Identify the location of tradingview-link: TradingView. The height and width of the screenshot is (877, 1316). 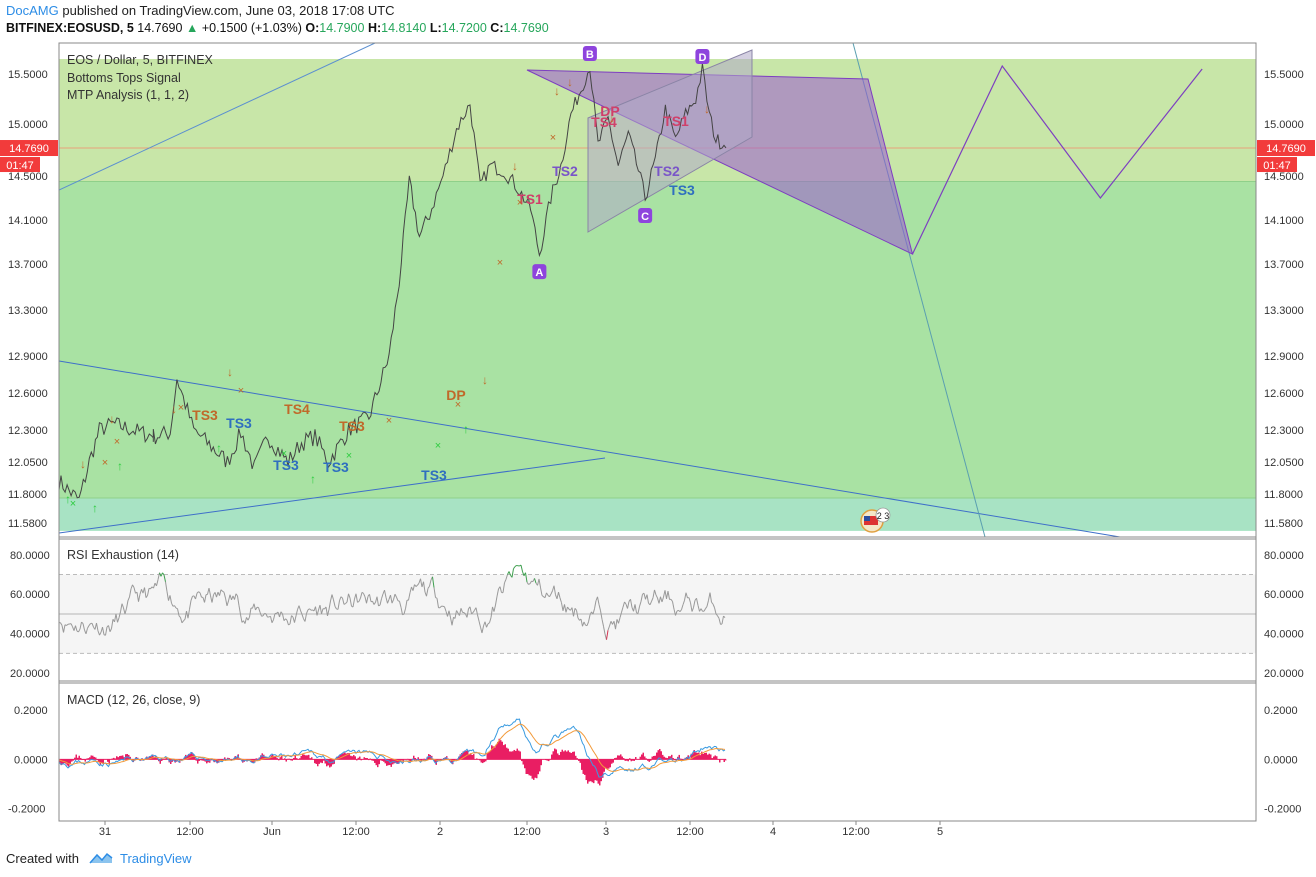
(156, 858).